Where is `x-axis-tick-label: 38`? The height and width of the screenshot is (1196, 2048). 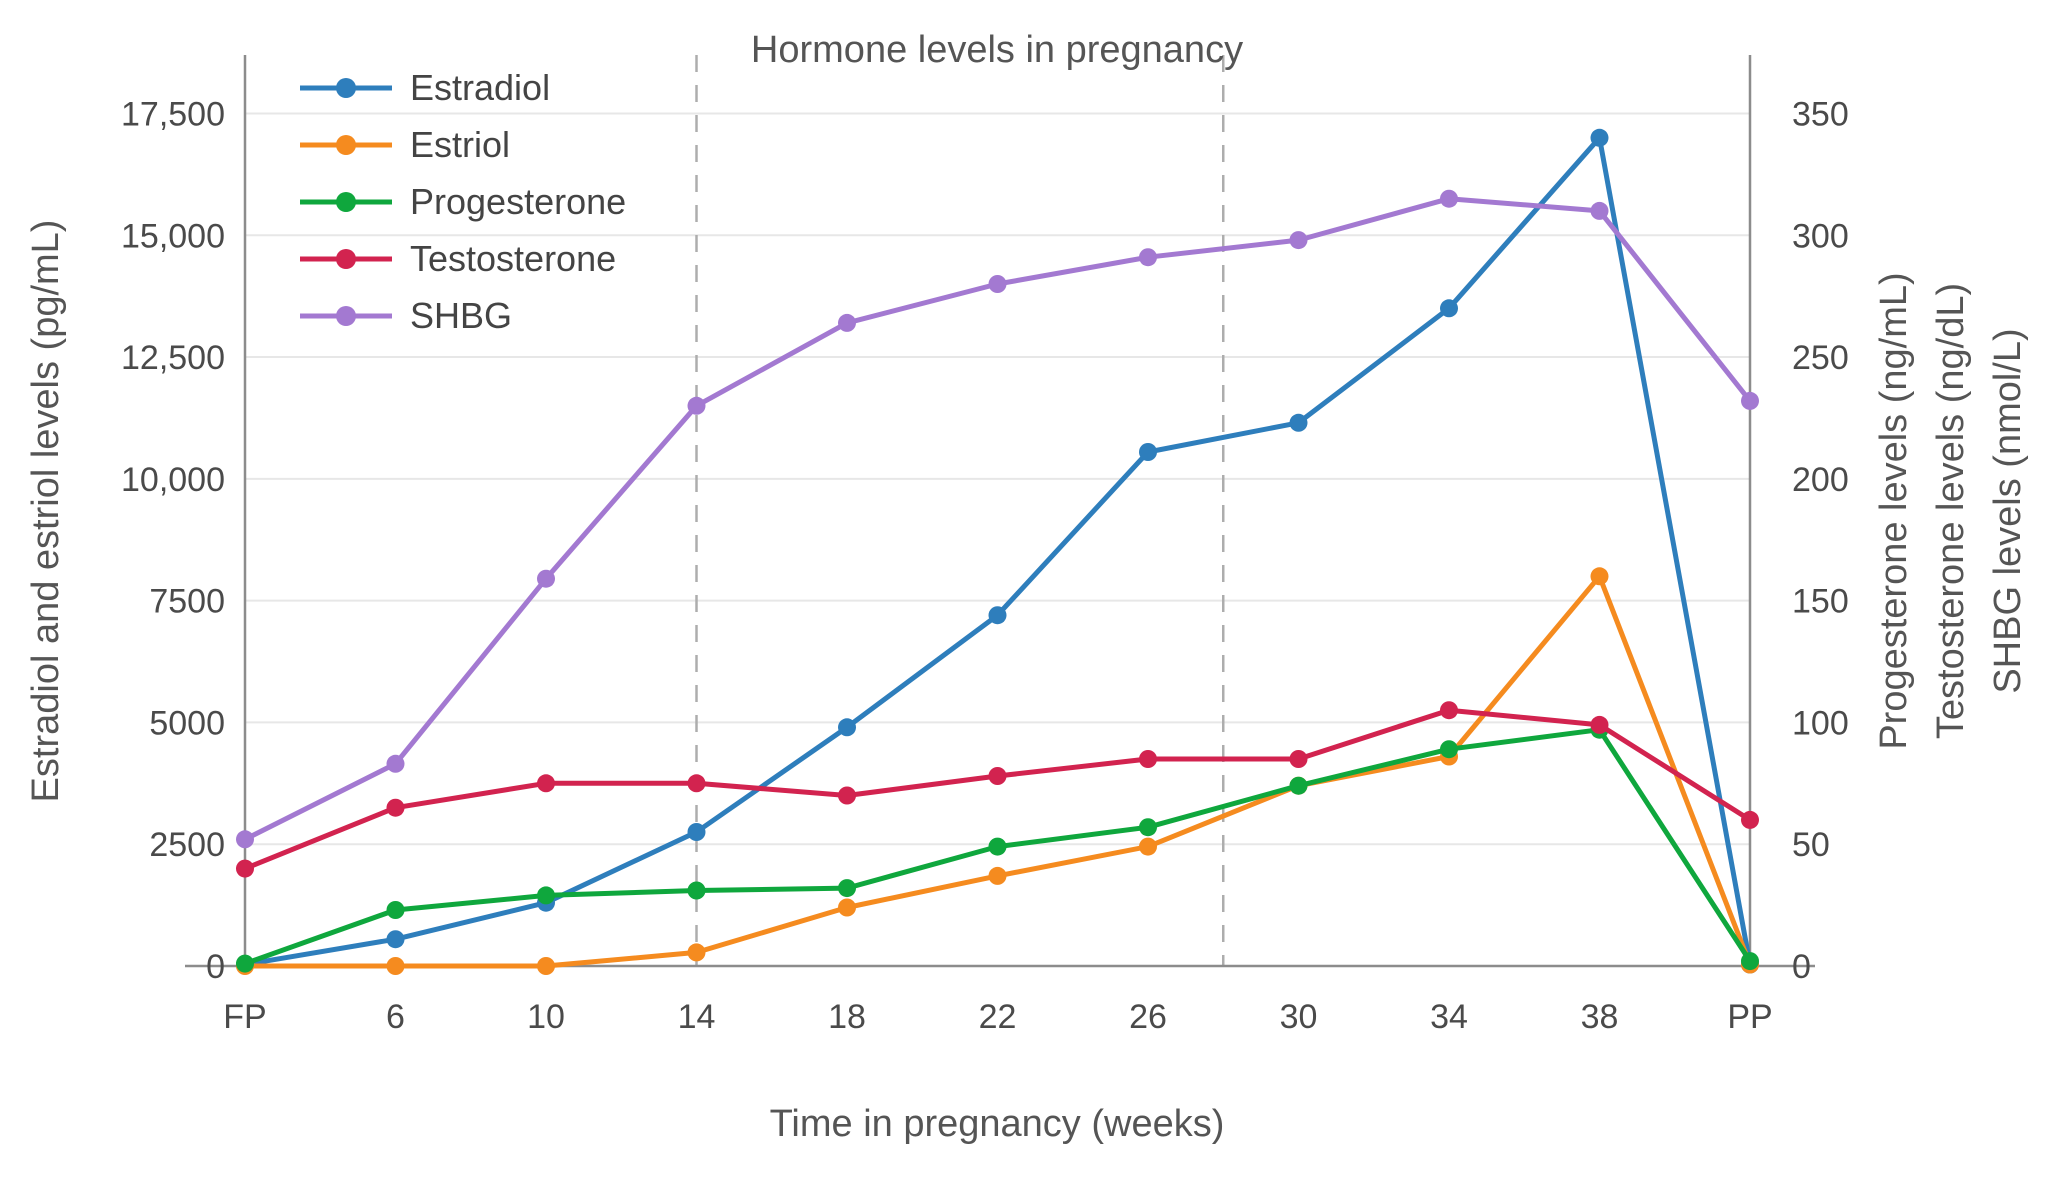 x-axis-tick-label: 38 is located at coordinates (1600, 1017).